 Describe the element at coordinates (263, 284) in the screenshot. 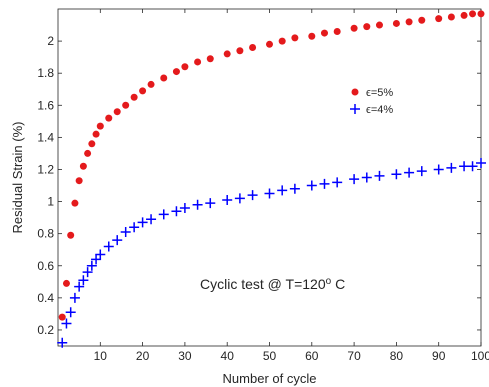

I see `annotation-main: Cyclic test @ T=120` at that location.